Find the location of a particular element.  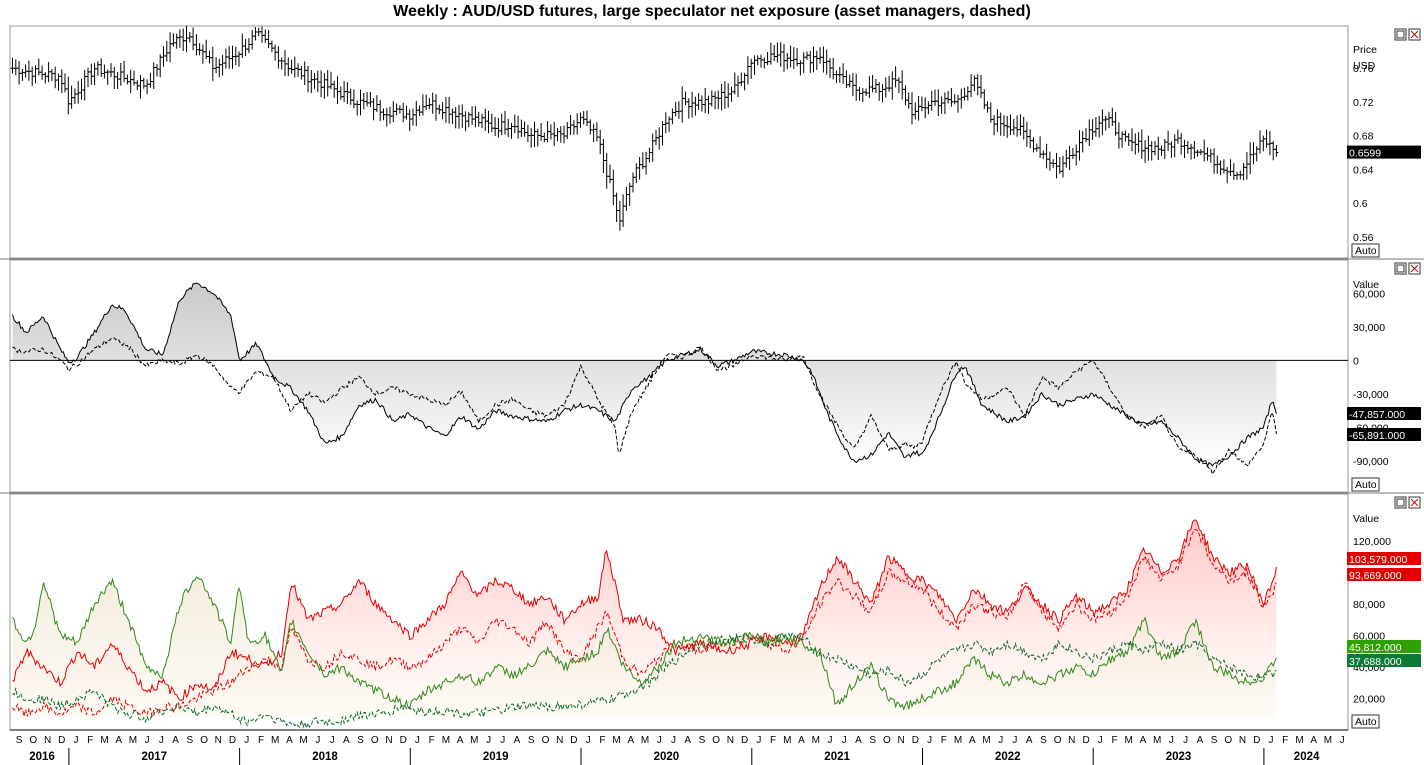

y-tick-label: 60,000 is located at coordinates (1369, 295).